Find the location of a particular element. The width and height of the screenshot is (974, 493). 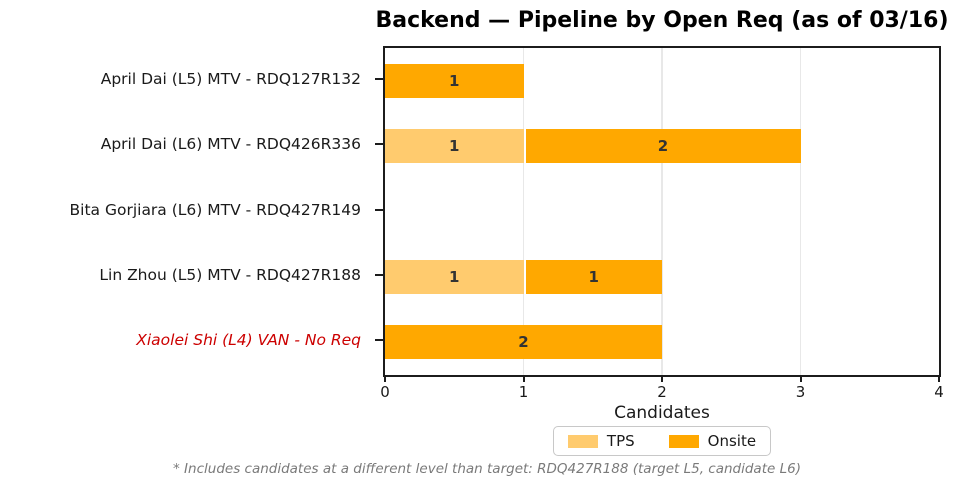

y-axis-label: April Dai (L6) MTV - RDQ426R336 is located at coordinates (230, 144).